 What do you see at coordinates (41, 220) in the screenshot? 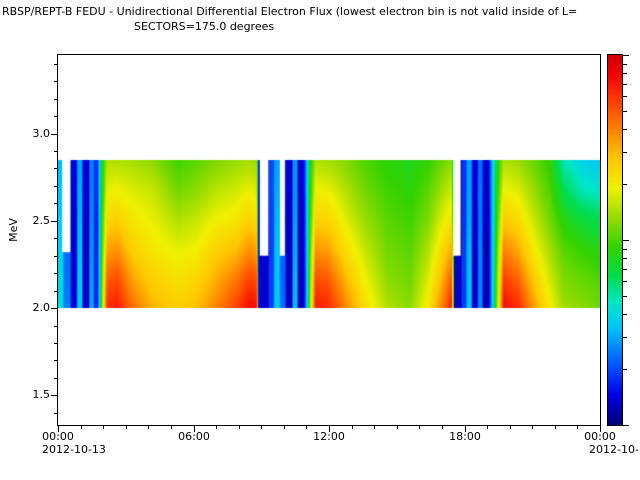
I see `y-tick-label: 2.5` at bounding box center [41, 220].